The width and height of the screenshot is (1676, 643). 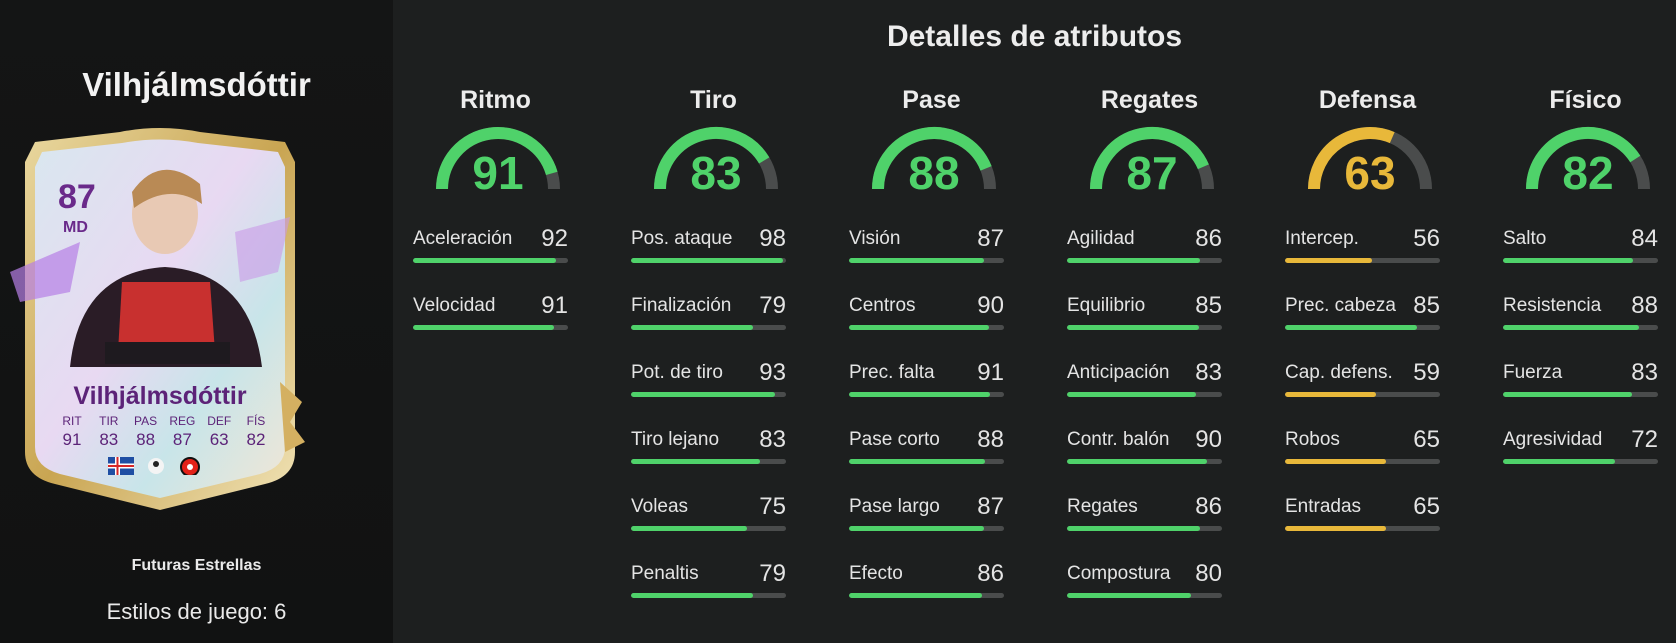 I want to click on attribute-row: Salto 84, so click(x=1588, y=260).